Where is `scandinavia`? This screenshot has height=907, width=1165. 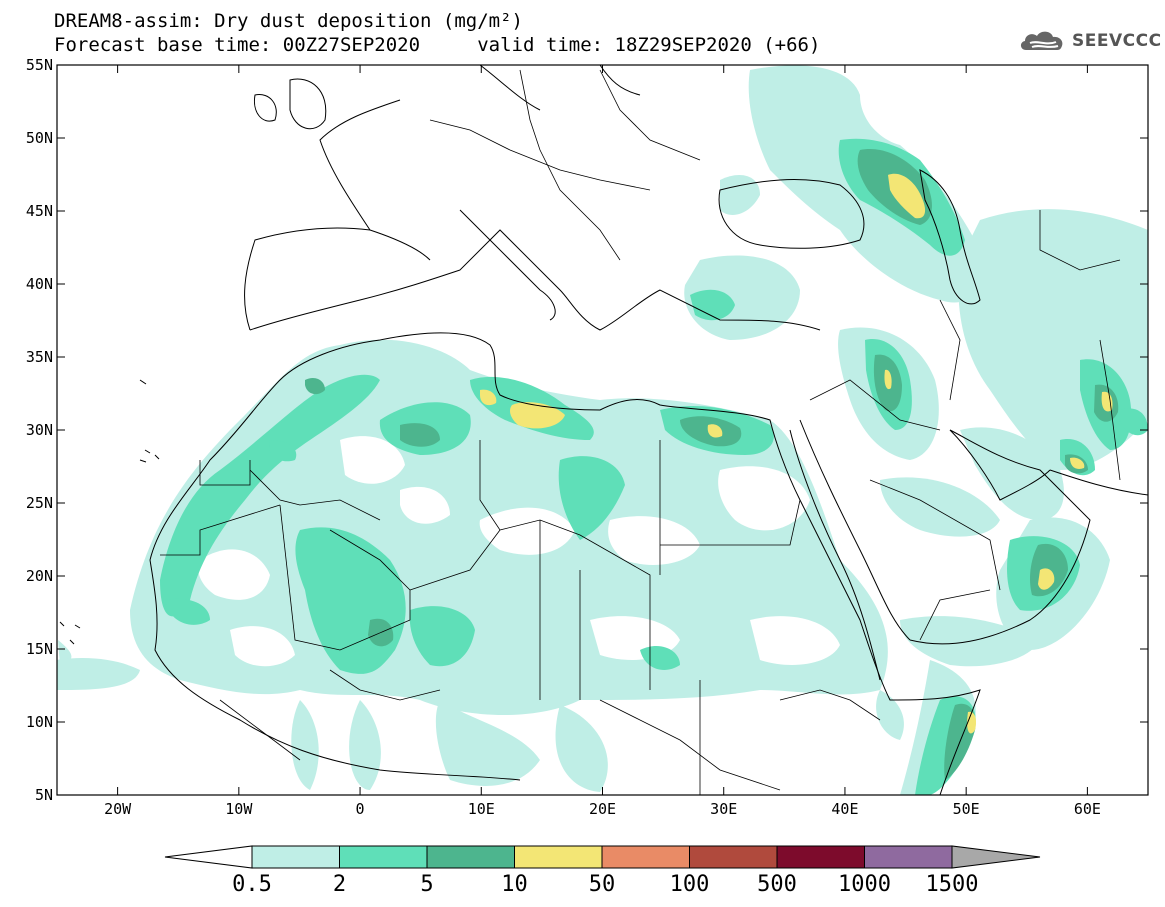 scandinavia is located at coordinates (560, 88).